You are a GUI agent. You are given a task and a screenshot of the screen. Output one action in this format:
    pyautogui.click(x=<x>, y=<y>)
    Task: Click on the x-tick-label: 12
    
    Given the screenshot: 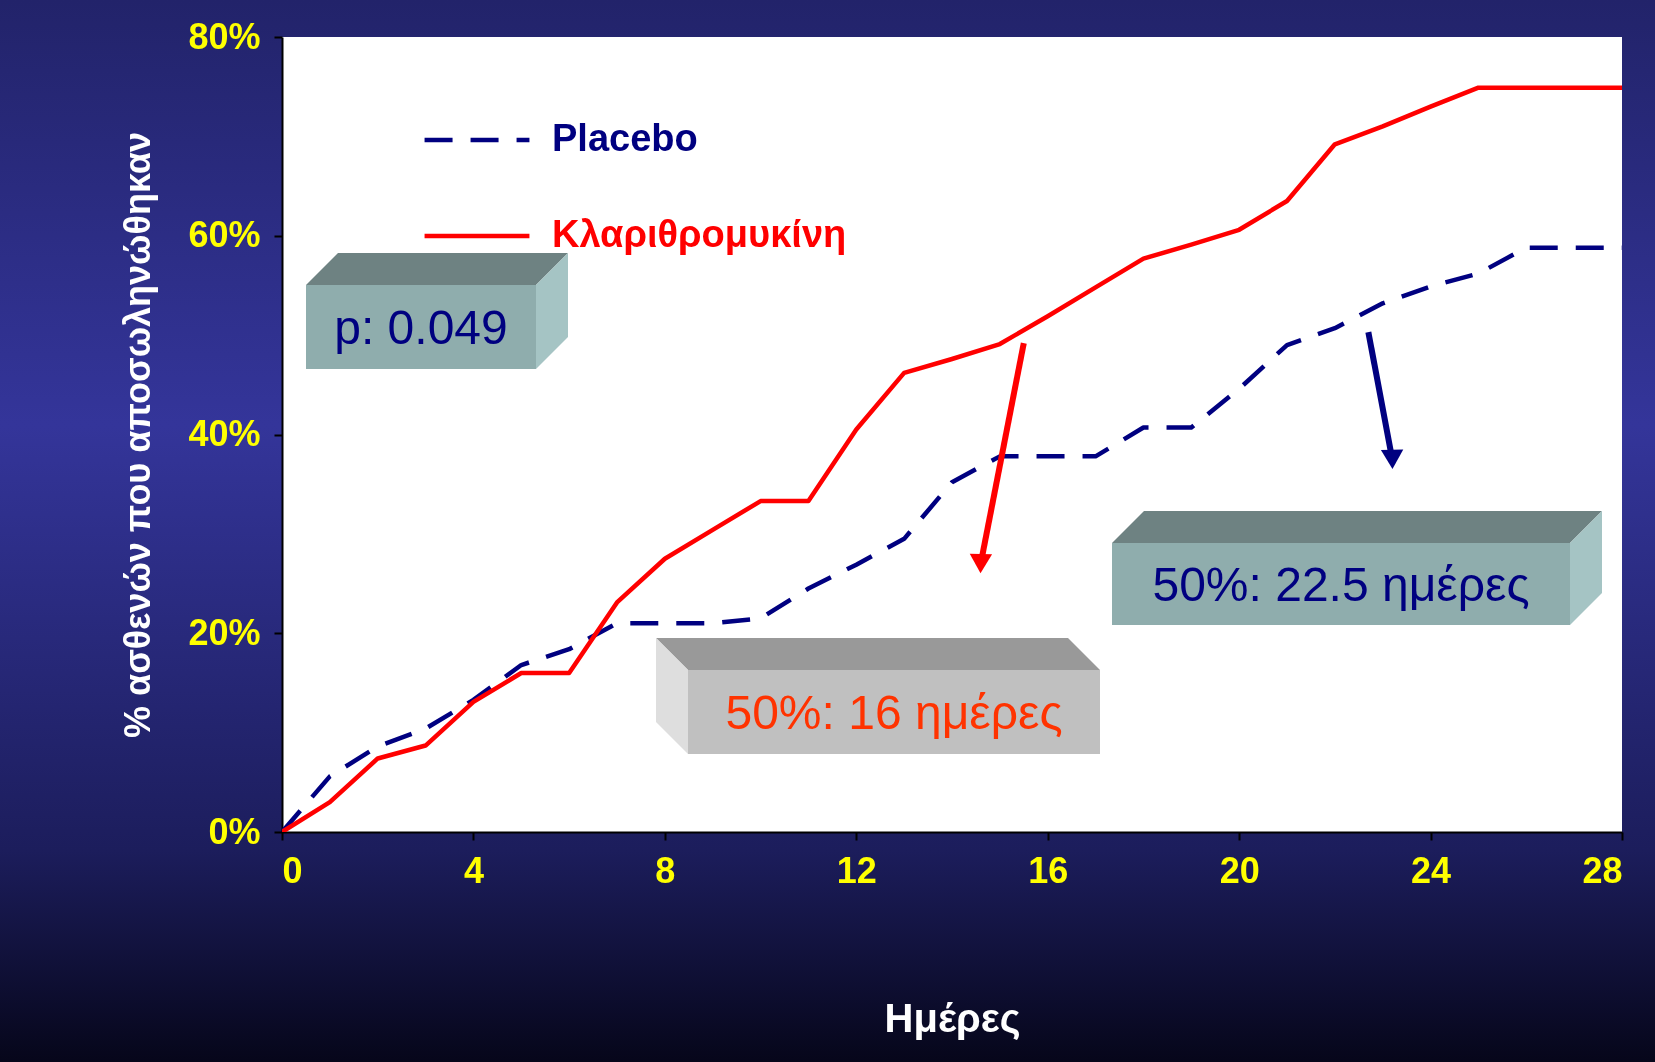 What is the action you would take?
    pyautogui.click(x=856, y=870)
    